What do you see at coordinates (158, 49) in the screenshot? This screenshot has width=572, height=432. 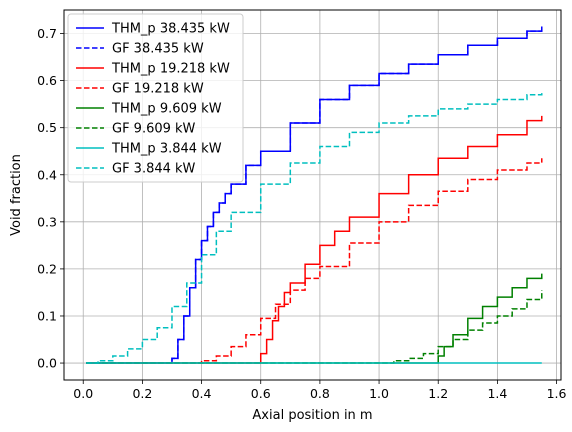 I see `legend-label: GF 38.435 kW` at bounding box center [158, 49].